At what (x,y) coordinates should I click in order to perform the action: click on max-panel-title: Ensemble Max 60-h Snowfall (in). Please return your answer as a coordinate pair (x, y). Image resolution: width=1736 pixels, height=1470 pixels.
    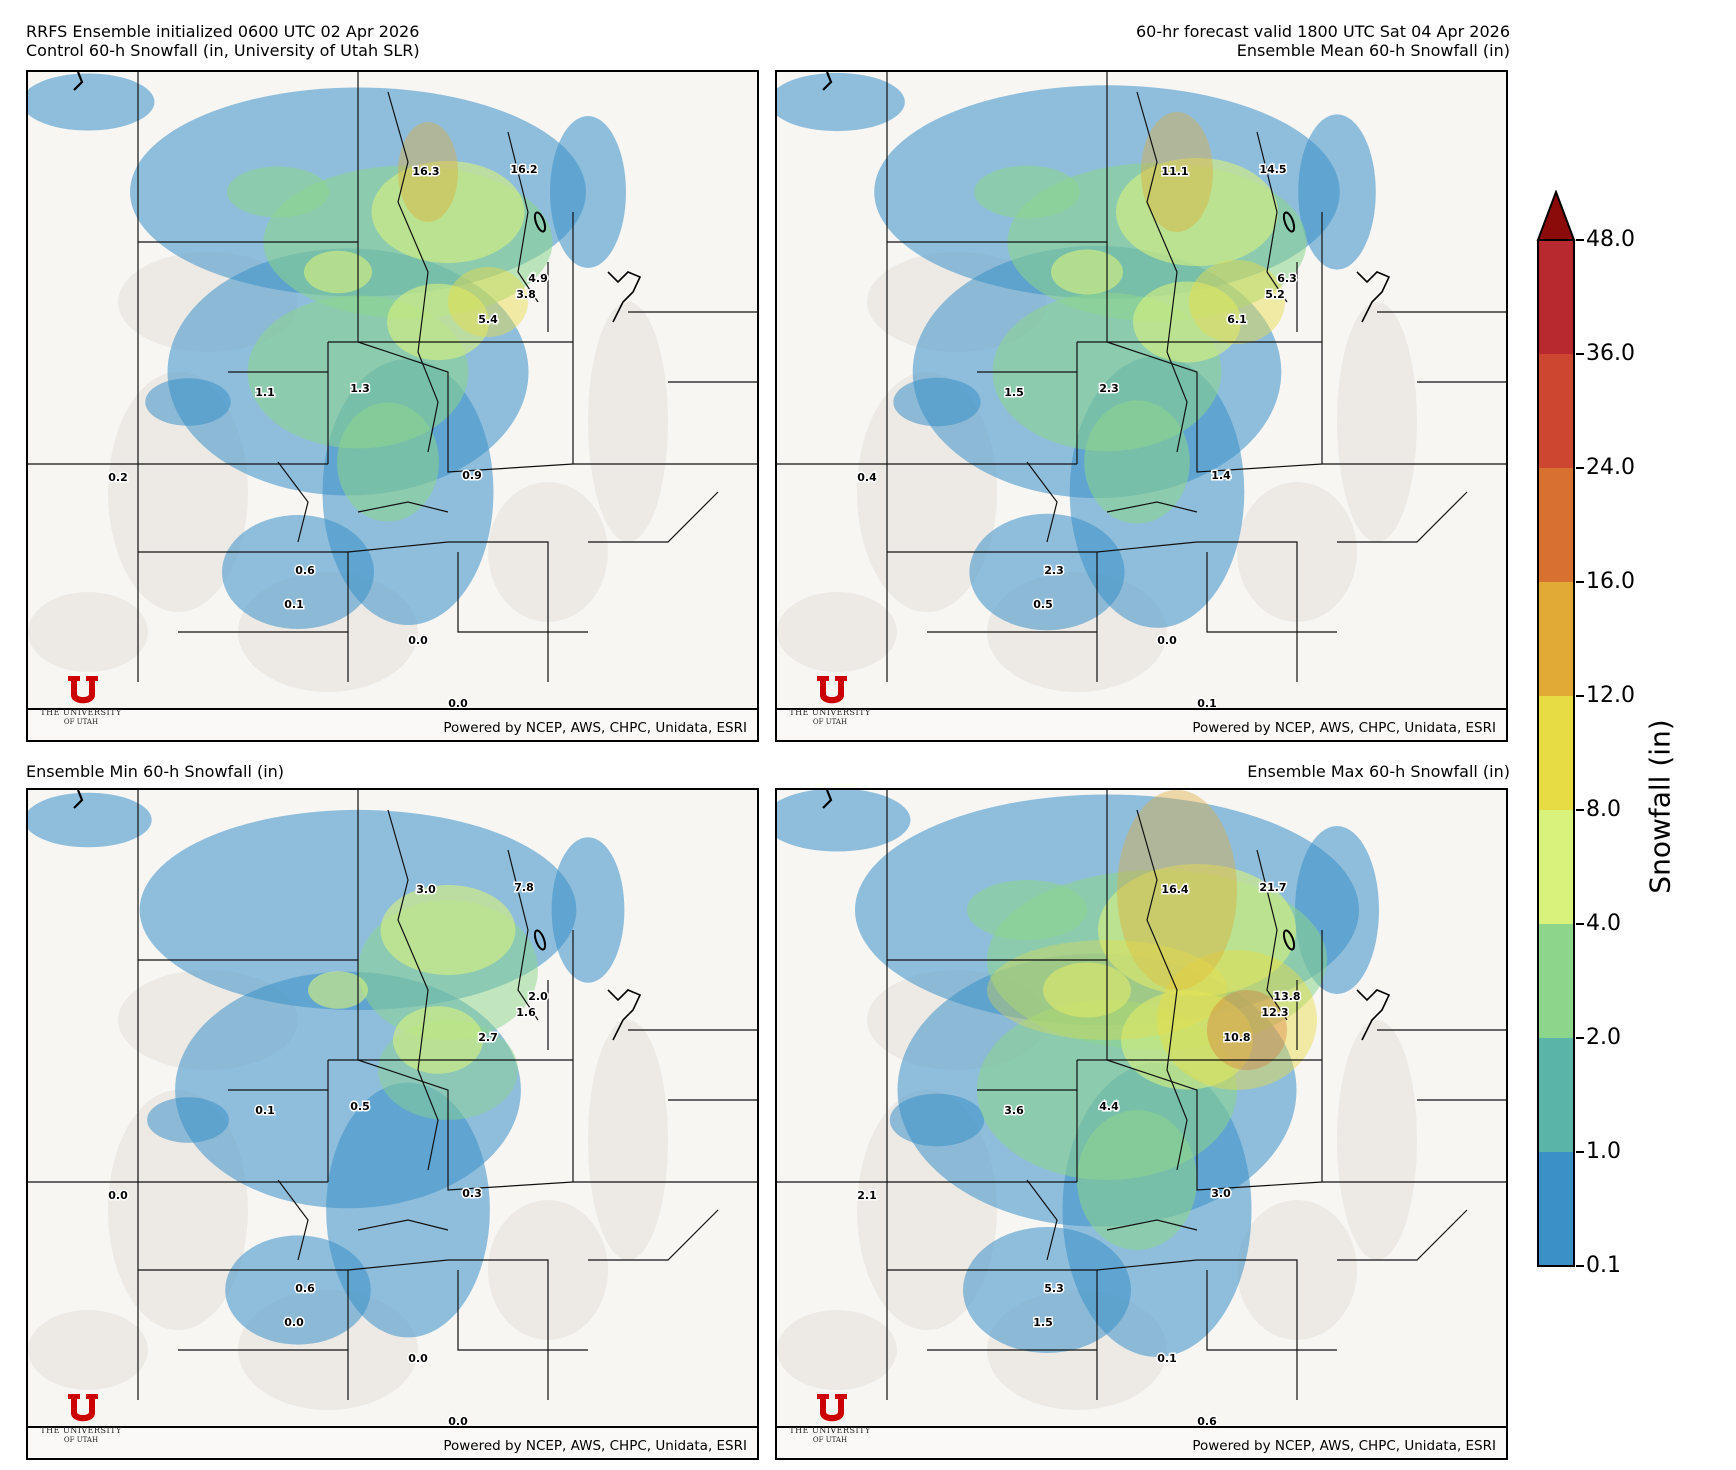
    Looking at the image, I should click on (1378, 771).